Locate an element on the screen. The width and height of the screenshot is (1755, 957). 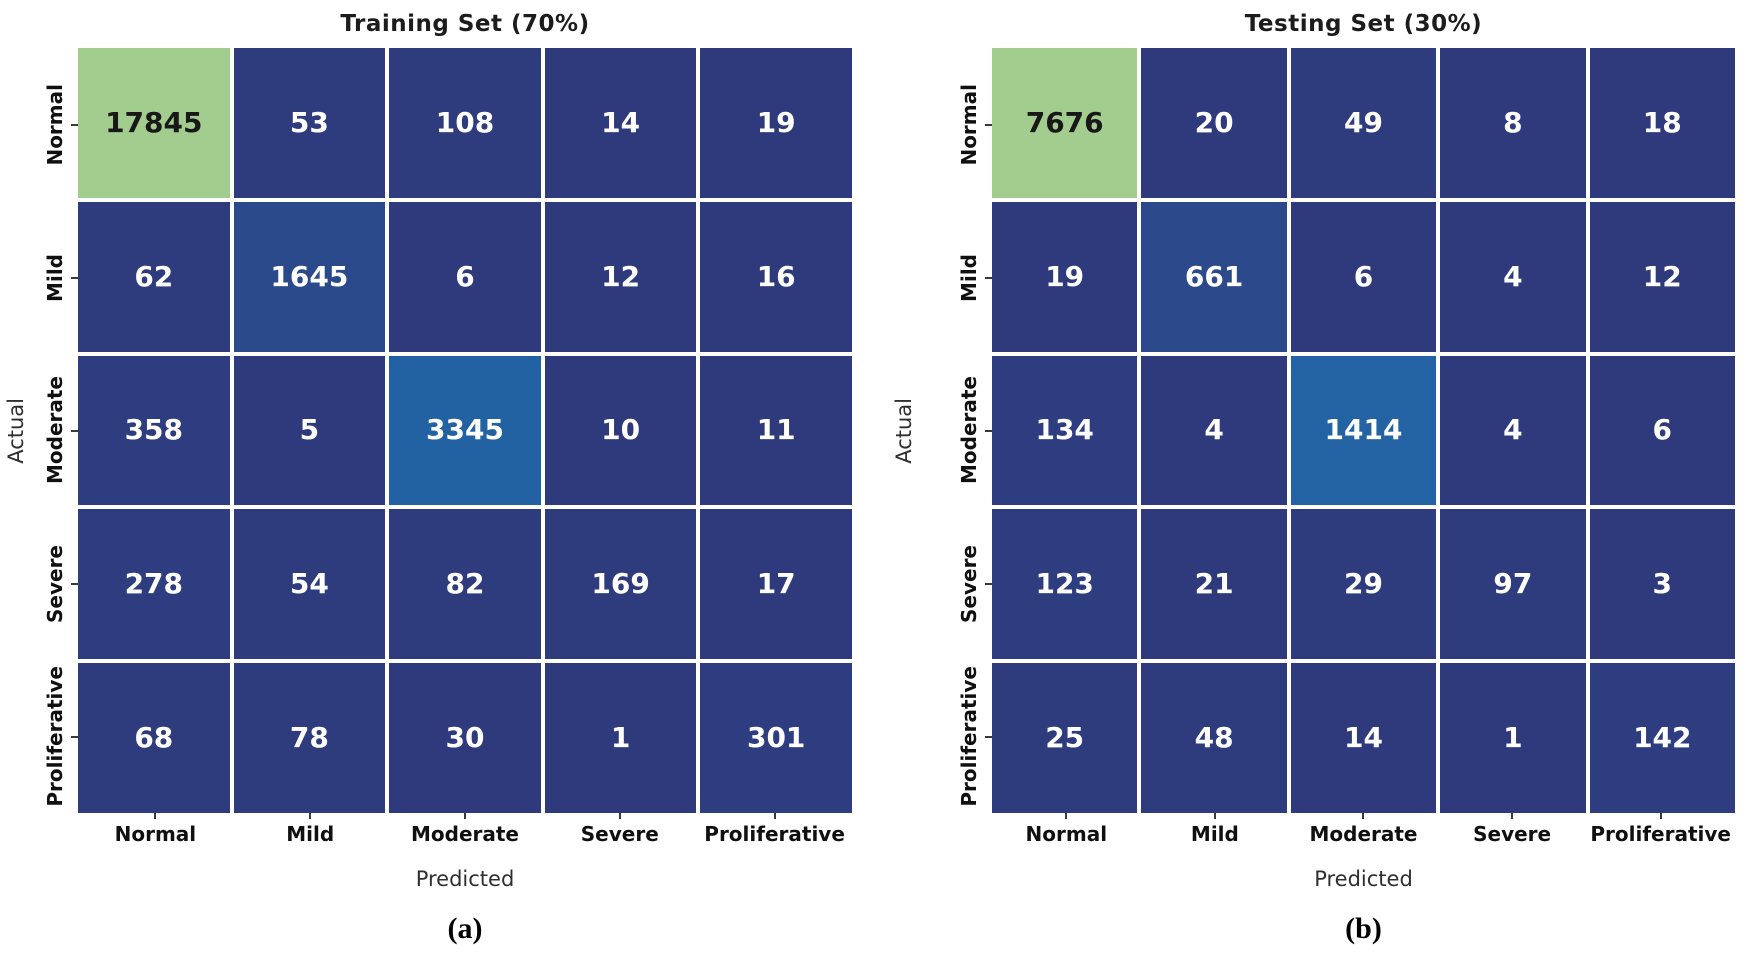
heatmap-cell: 8 is located at coordinates (1513, 123).